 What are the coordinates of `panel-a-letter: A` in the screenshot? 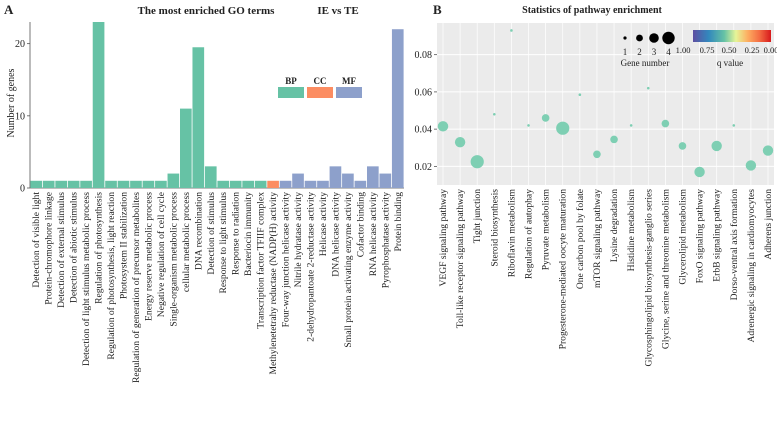 It's located at (9, 9).